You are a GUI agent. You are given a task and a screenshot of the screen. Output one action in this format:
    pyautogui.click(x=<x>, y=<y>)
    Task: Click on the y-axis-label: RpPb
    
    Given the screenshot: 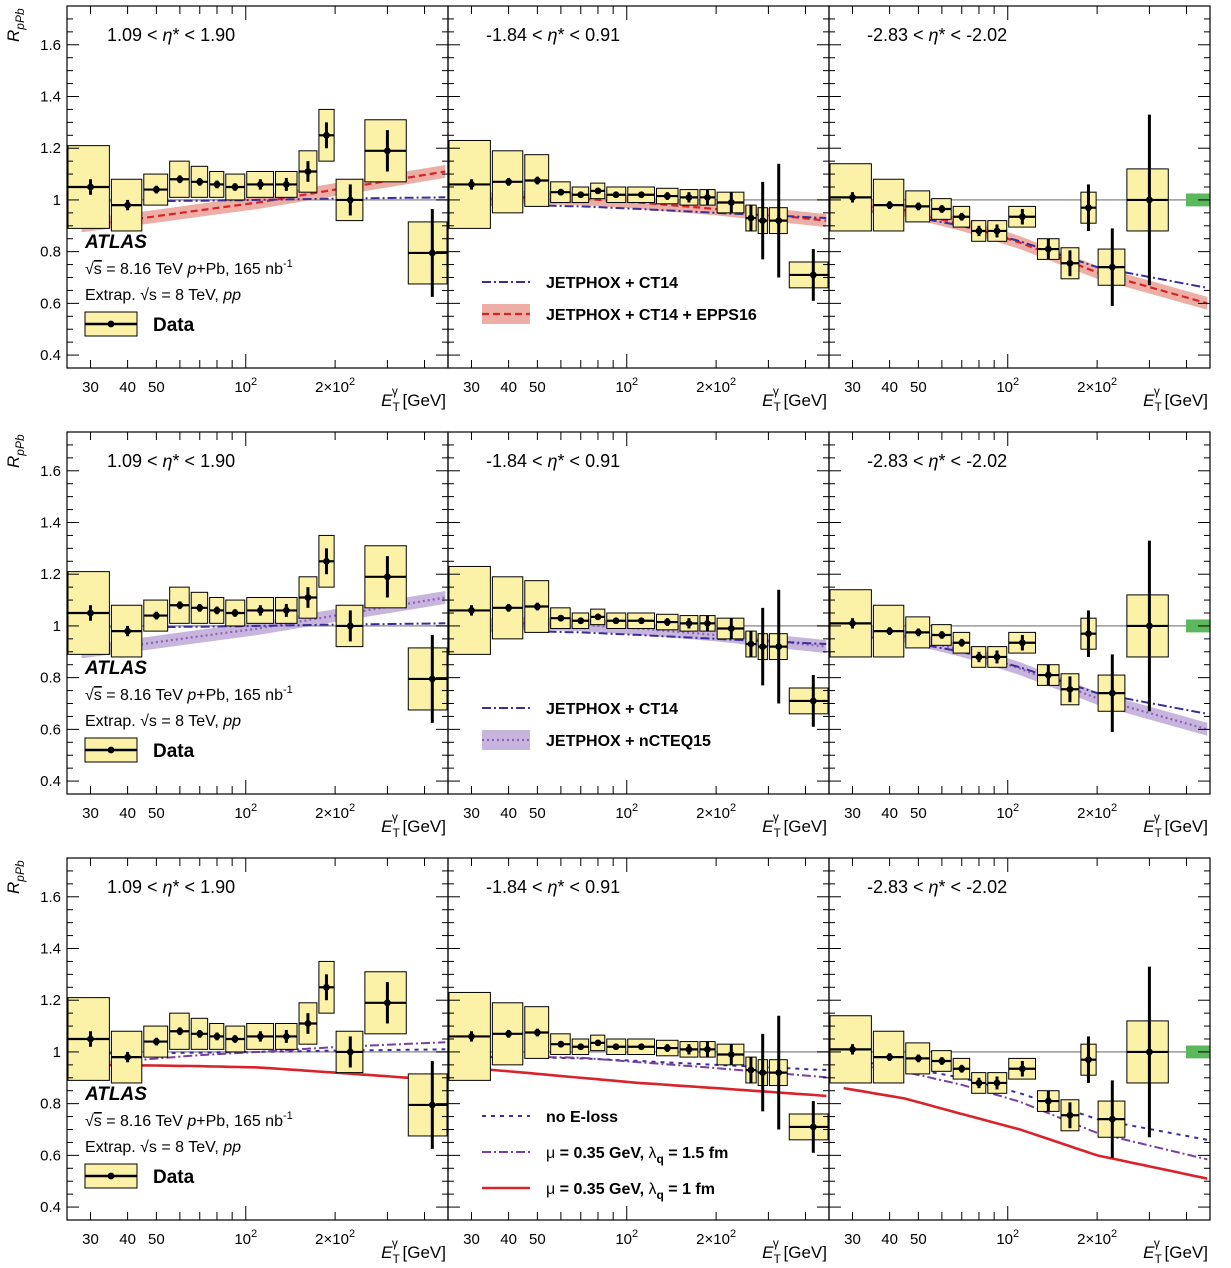 What is the action you would take?
    pyautogui.click(x=15, y=877)
    